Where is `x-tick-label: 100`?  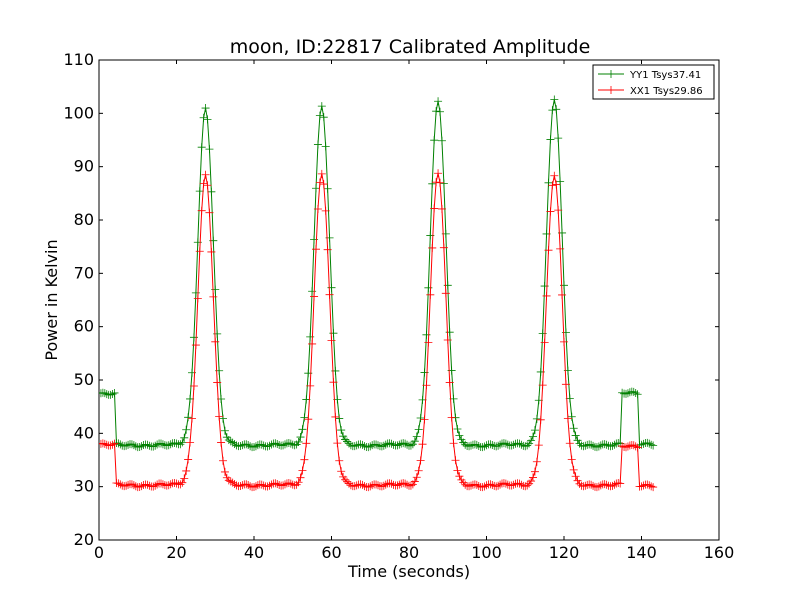 x-tick-label: 100 is located at coordinates (486, 552).